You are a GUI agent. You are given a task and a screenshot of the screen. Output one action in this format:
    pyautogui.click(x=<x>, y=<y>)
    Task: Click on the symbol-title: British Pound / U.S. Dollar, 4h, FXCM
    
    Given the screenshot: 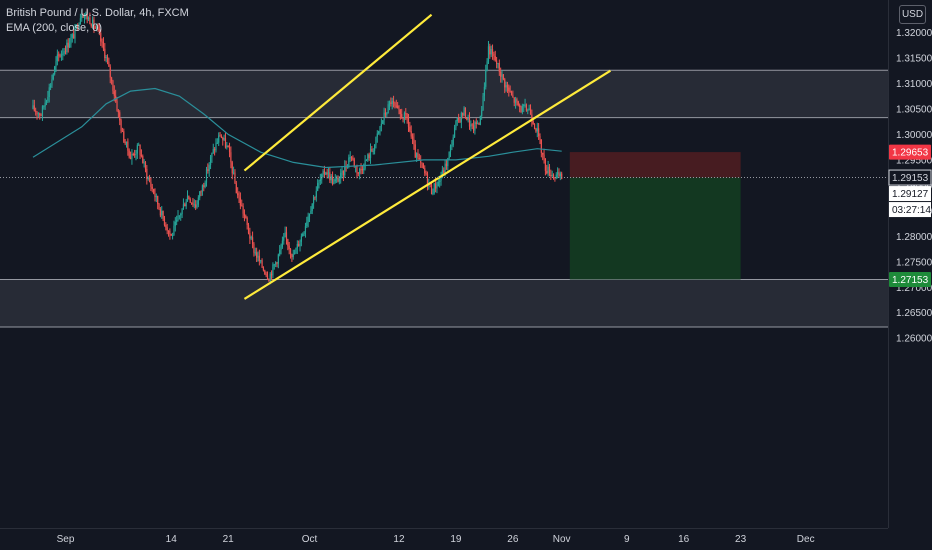 What is the action you would take?
    pyautogui.click(x=97, y=13)
    